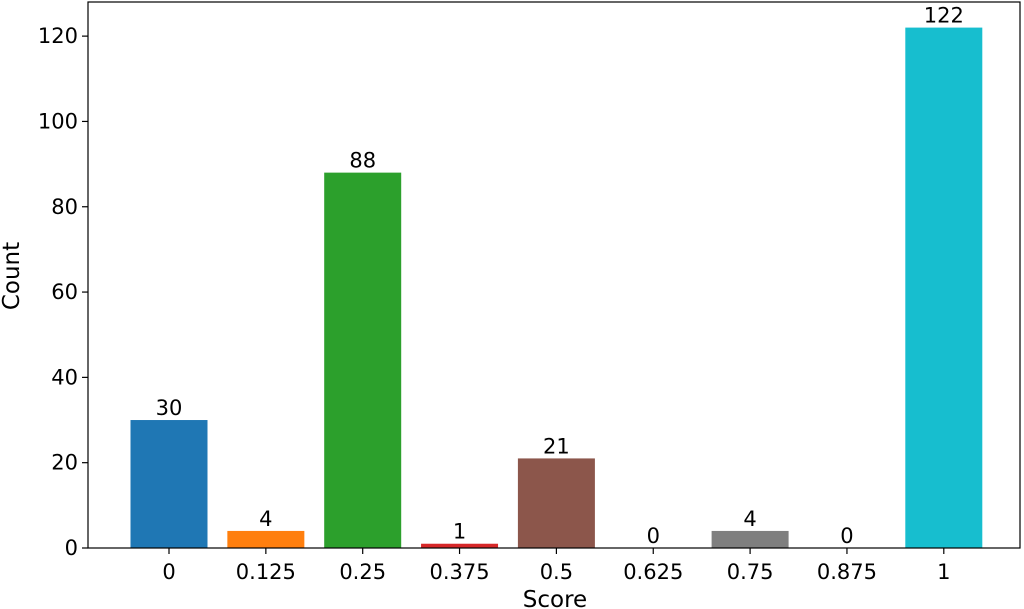 This screenshot has height=609, width=1024. What do you see at coordinates (58, 36) in the screenshot?
I see `y-tick-label: 120` at bounding box center [58, 36].